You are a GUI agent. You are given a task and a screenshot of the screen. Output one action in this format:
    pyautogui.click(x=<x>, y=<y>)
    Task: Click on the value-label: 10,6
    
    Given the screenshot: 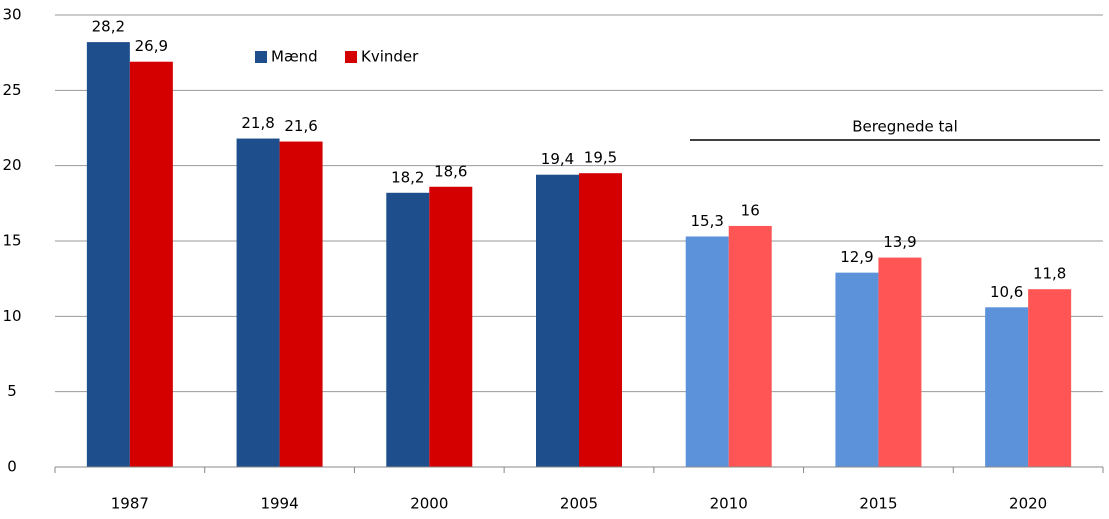 What is the action you would take?
    pyautogui.click(x=1006, y=292)
    